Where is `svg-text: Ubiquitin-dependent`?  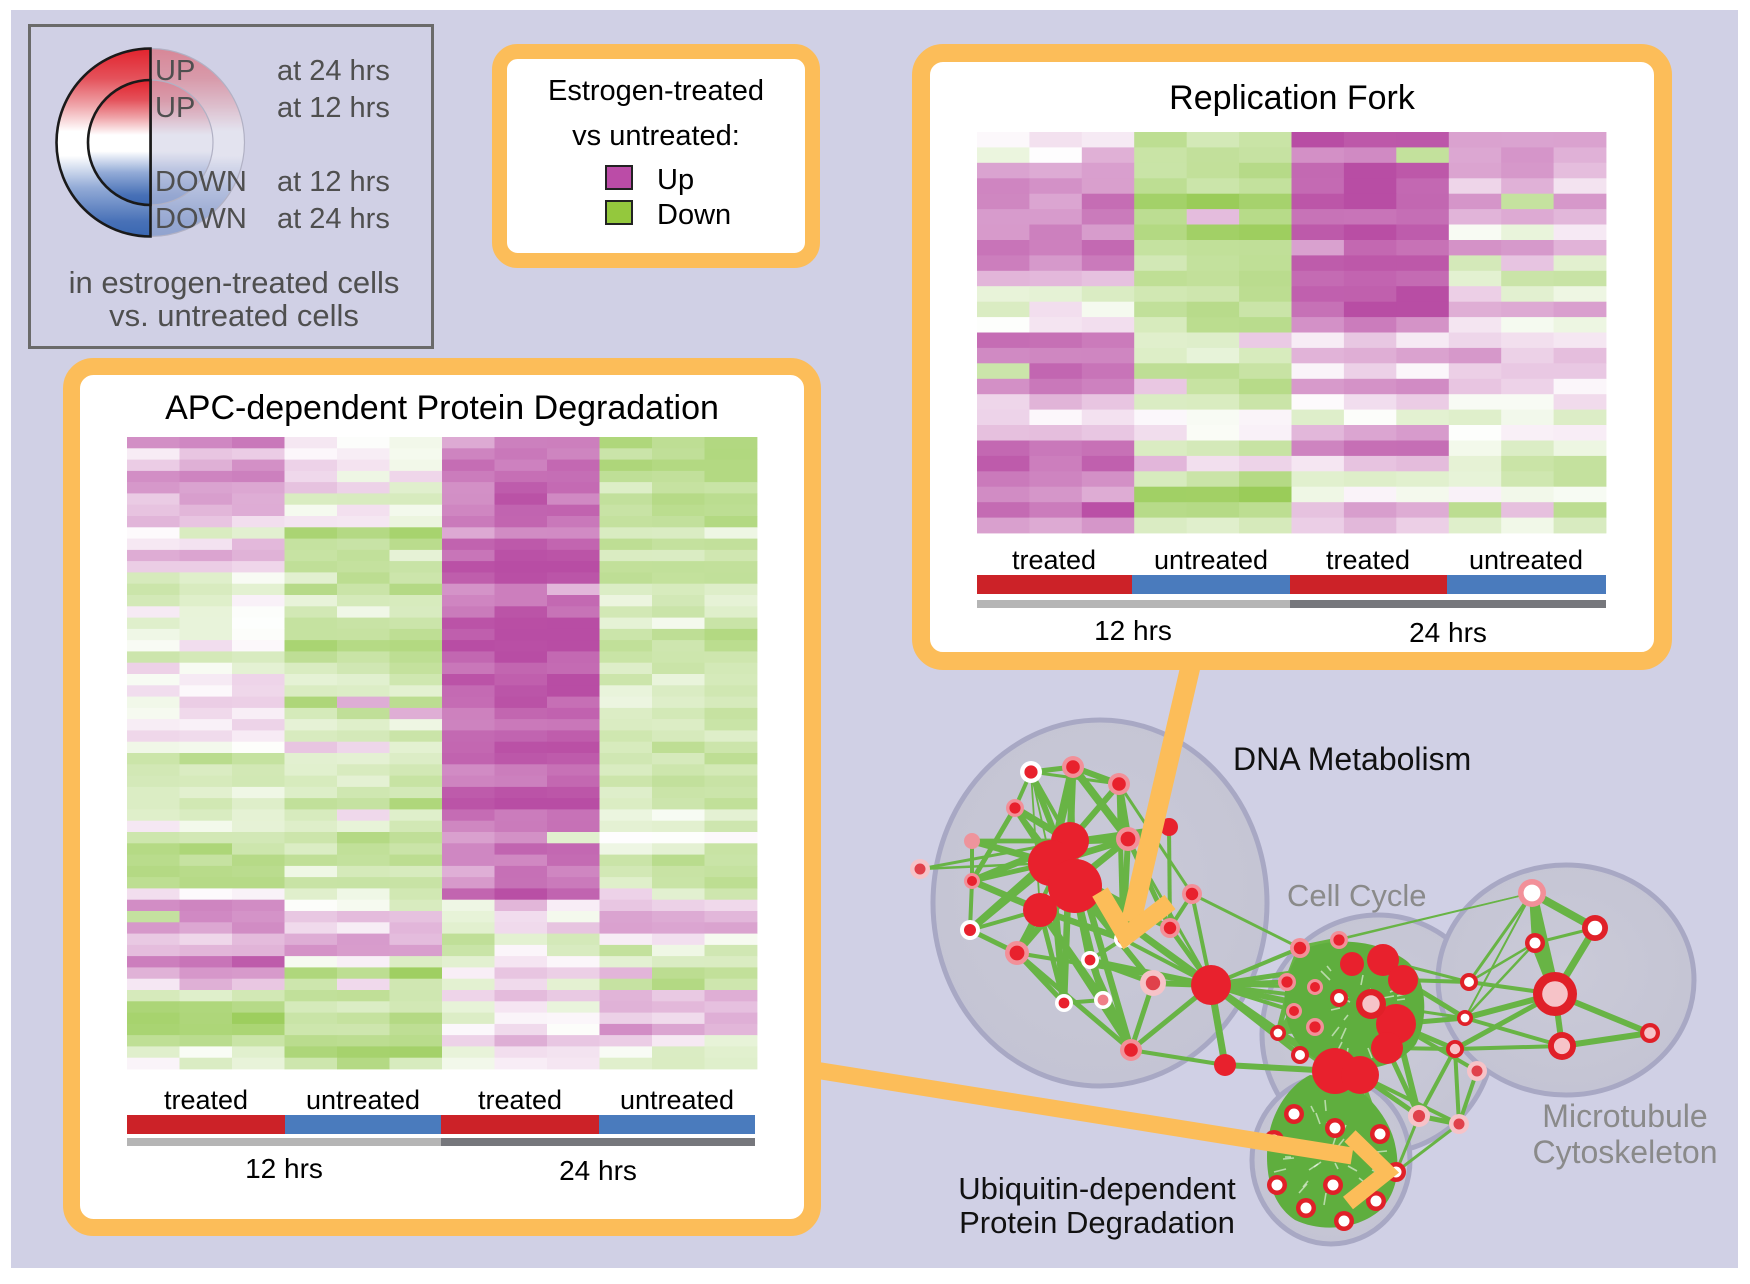 svg-text: Ubiquitin-dependent is located at coordinates (1097, 1188).